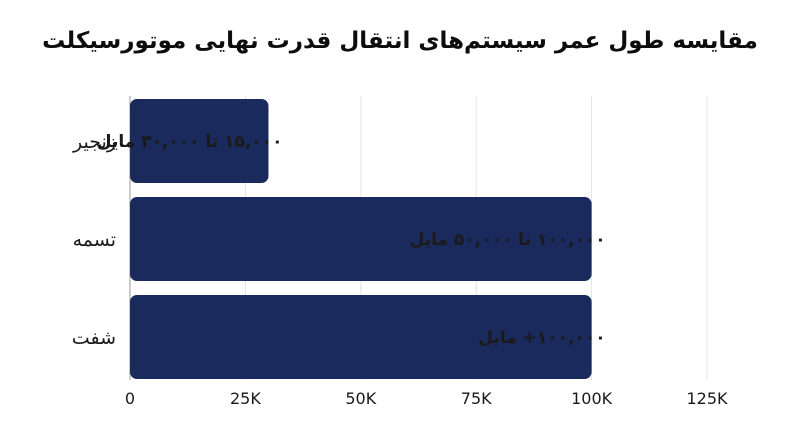  Describe the element at coordinates (130, 398) in the screenshot. I see `x-tick-label: 0` at that location.